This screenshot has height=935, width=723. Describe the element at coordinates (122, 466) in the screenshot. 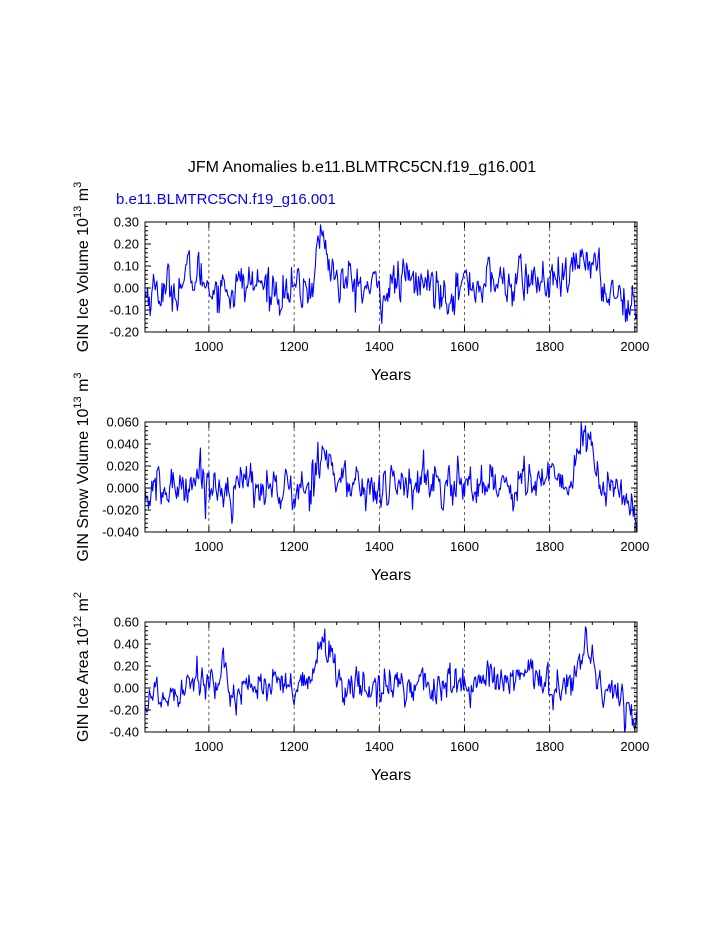

I see `y-tick-label: 0.020` at that location.